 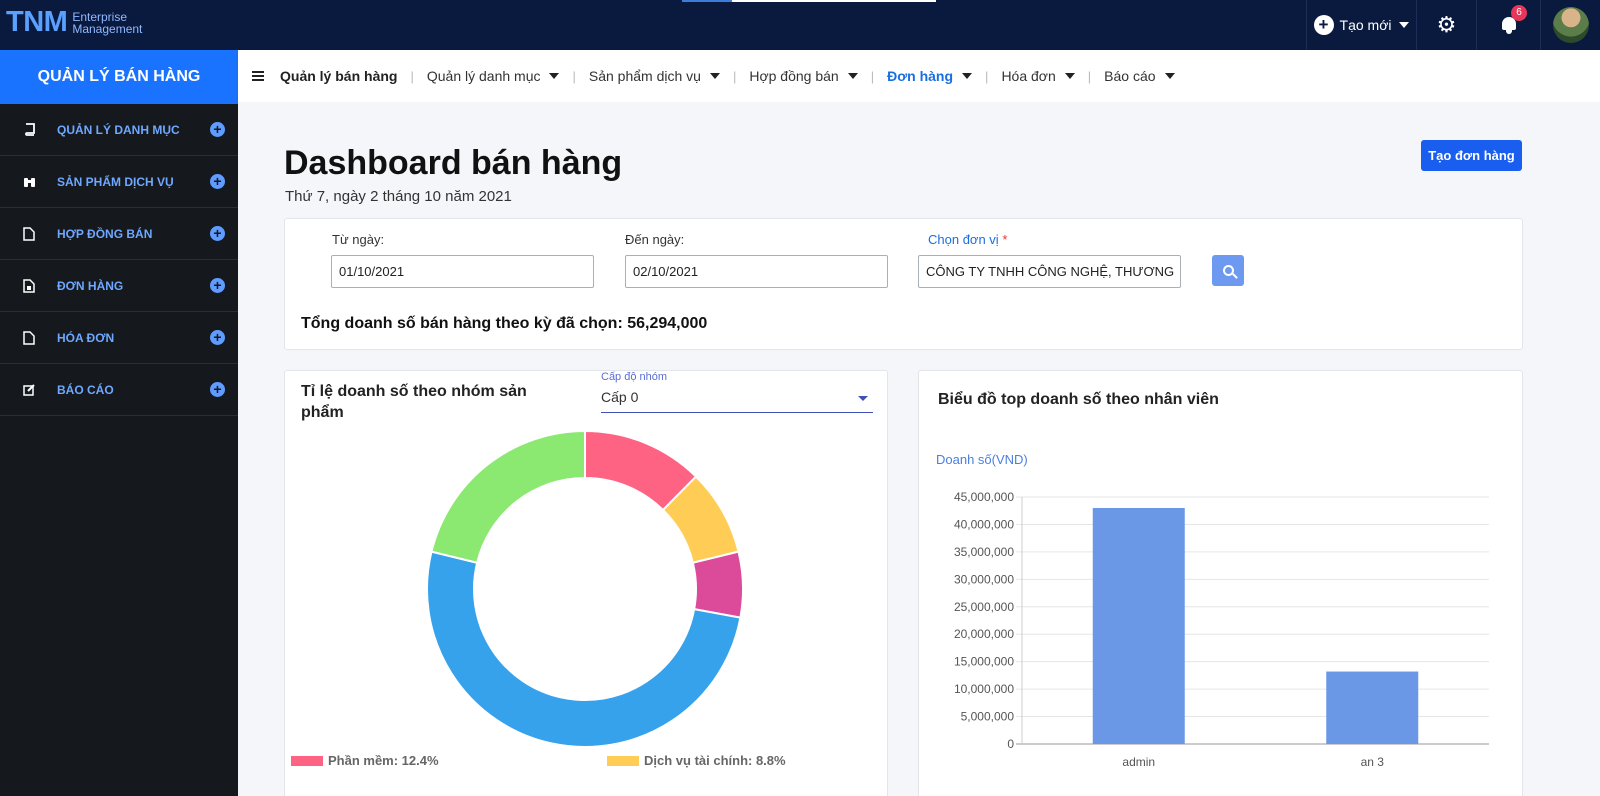 I want to click on edit-icon, so click(x=29, y=390).